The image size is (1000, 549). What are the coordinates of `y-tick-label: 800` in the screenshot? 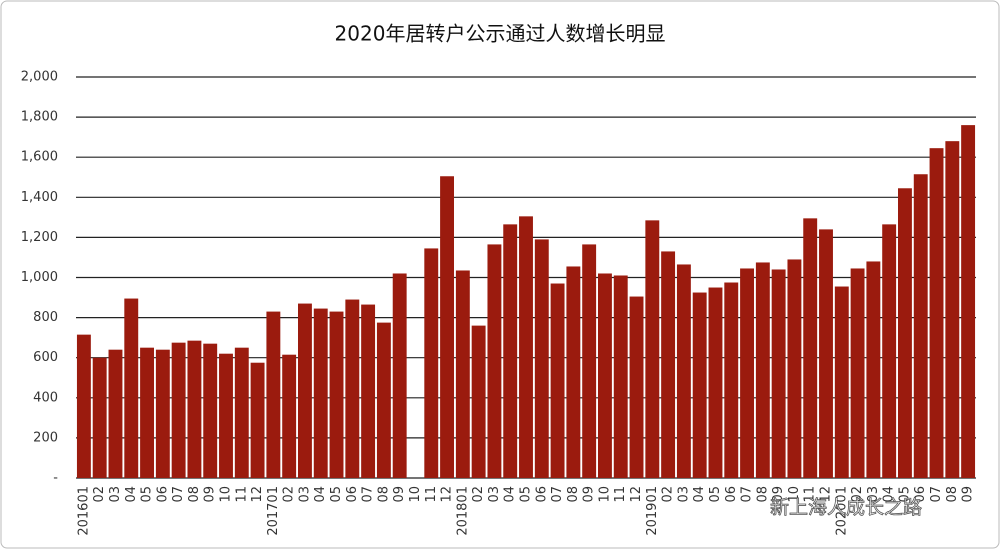 It's located at (45, 317).